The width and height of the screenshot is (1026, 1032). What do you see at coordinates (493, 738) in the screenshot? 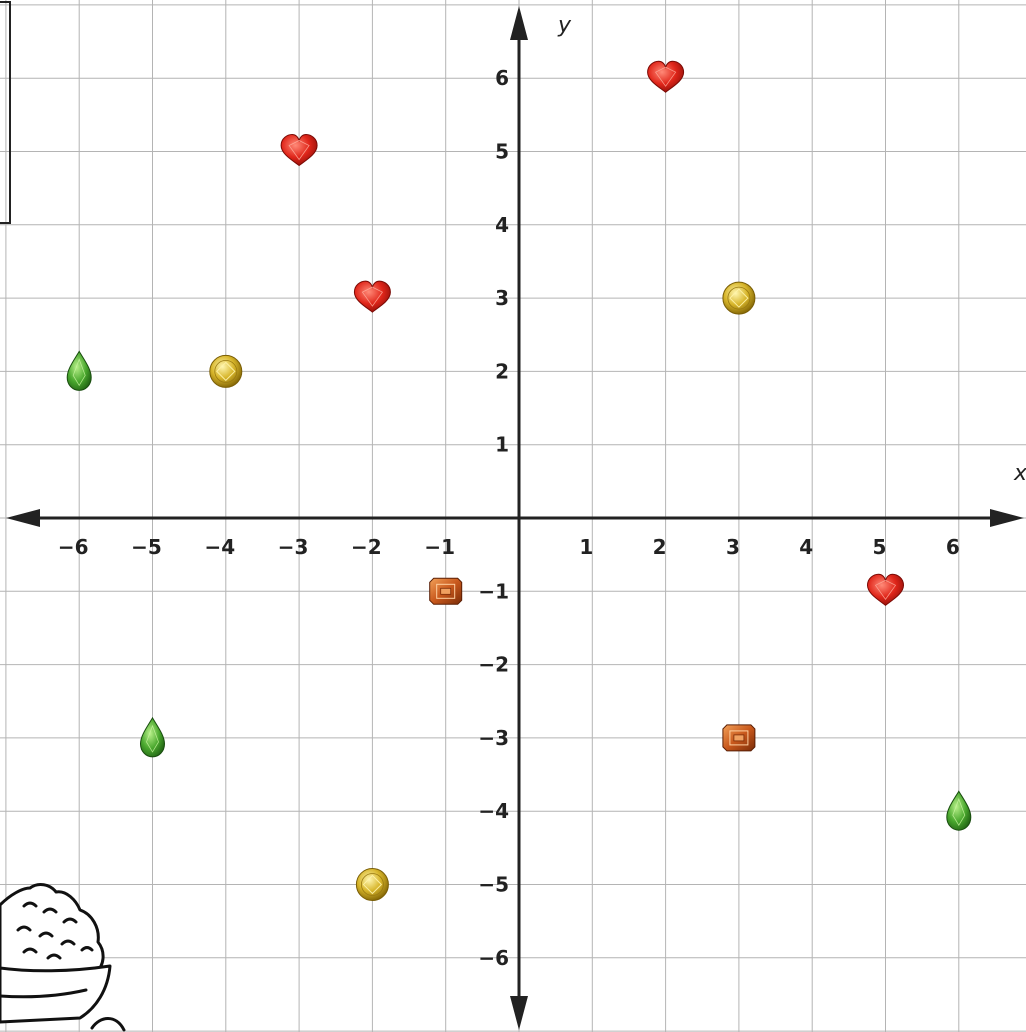
I see `y-tick-label: −3` at bounding box center [493, 738].